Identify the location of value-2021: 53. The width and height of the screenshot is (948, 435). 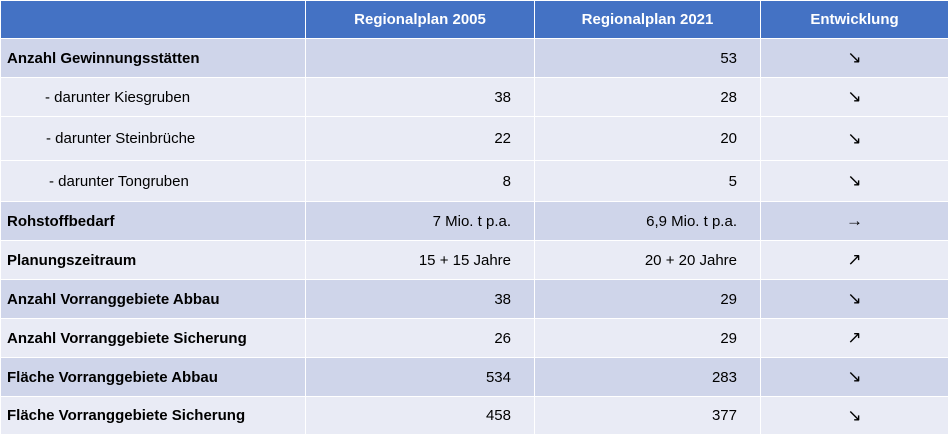
(648, 58).